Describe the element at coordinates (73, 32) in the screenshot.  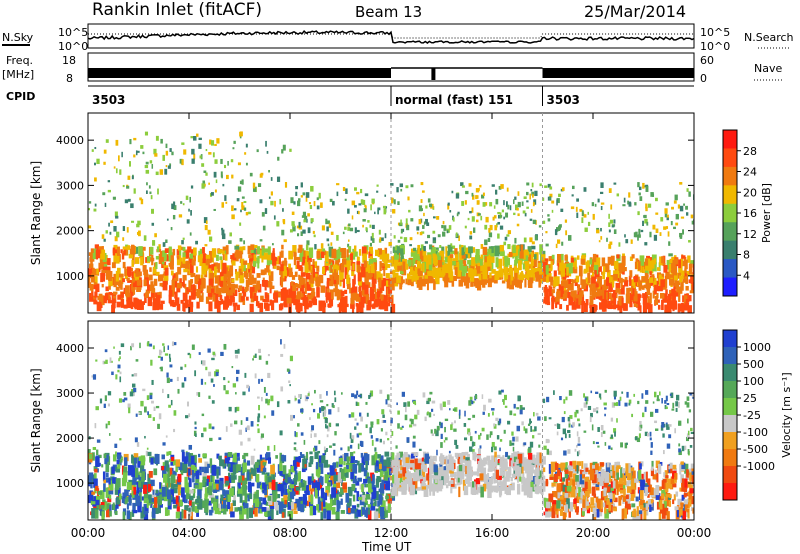
I see `nsky-tick-top: 10^5` at that location.